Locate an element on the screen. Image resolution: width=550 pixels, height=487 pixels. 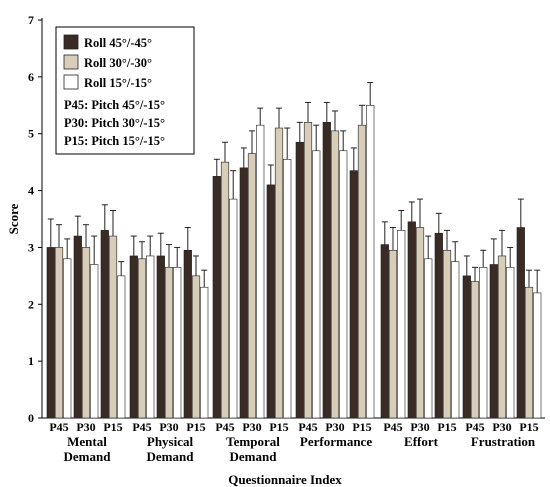
y-tick-label: 6 is located at coordinates (31, 77).